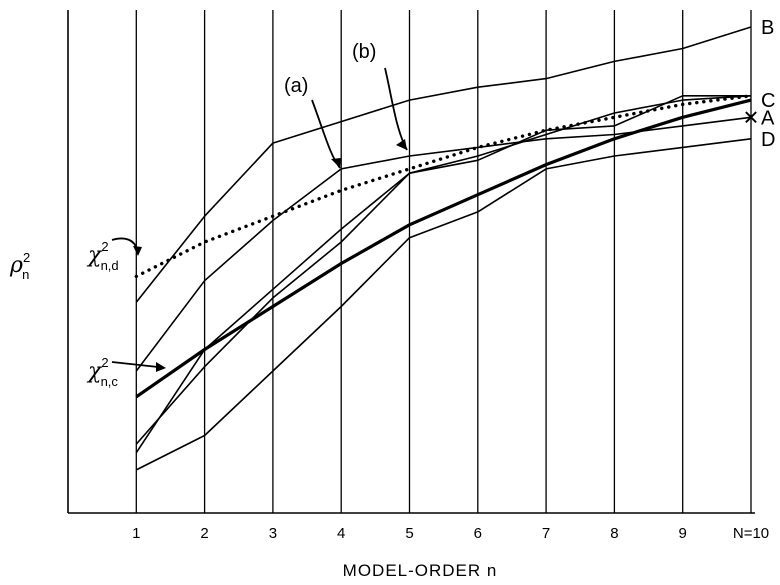 The height and width of the screenshot is (585, 780). Describe the element at coordinates (161, 367) in the screenshot. I see `chi-n-c-arrowhead` at that location.